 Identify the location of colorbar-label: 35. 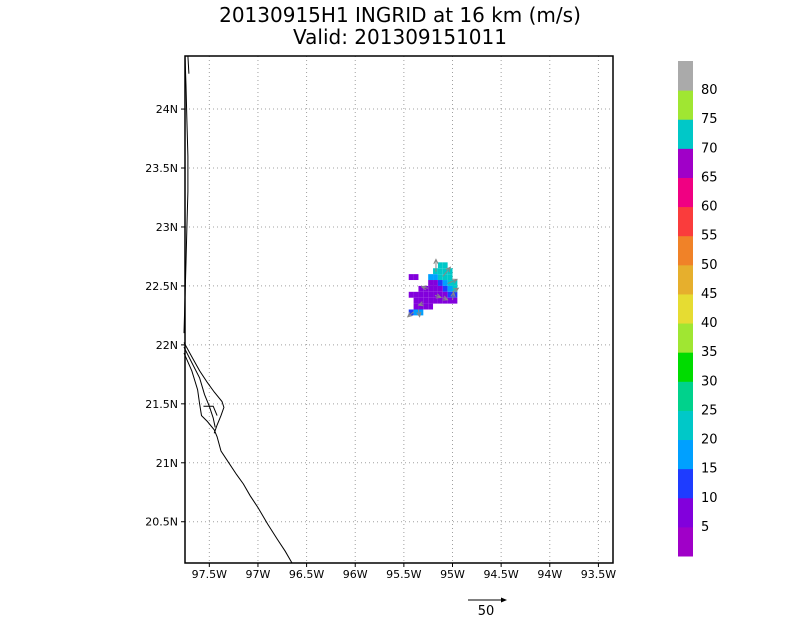
(709, 352).